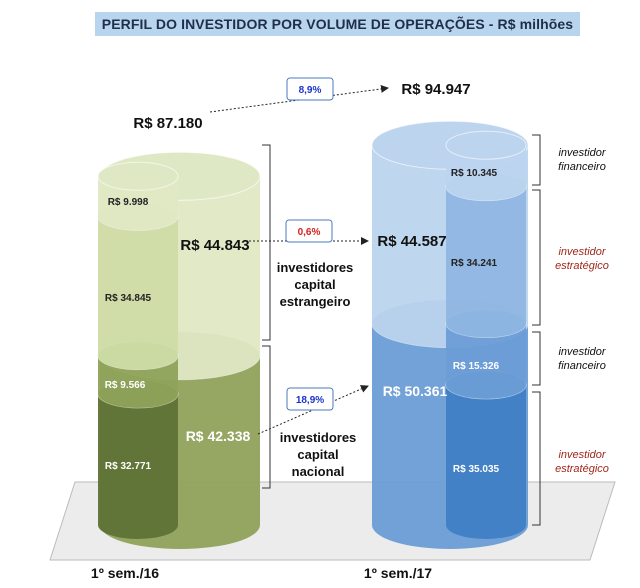 The width and height of the screenshot is (640, 588). What do you see at coordinates (214, 245) in the screenshot?
I see `group-label-2016-estrangeiro: R$ 44.843` at bounding box center [214, 245].